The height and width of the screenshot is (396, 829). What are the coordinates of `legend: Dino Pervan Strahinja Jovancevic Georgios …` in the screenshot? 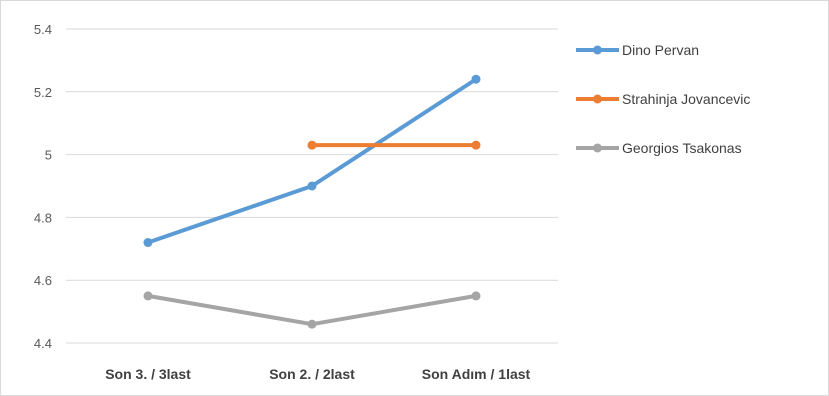 It's located at (663, 99).